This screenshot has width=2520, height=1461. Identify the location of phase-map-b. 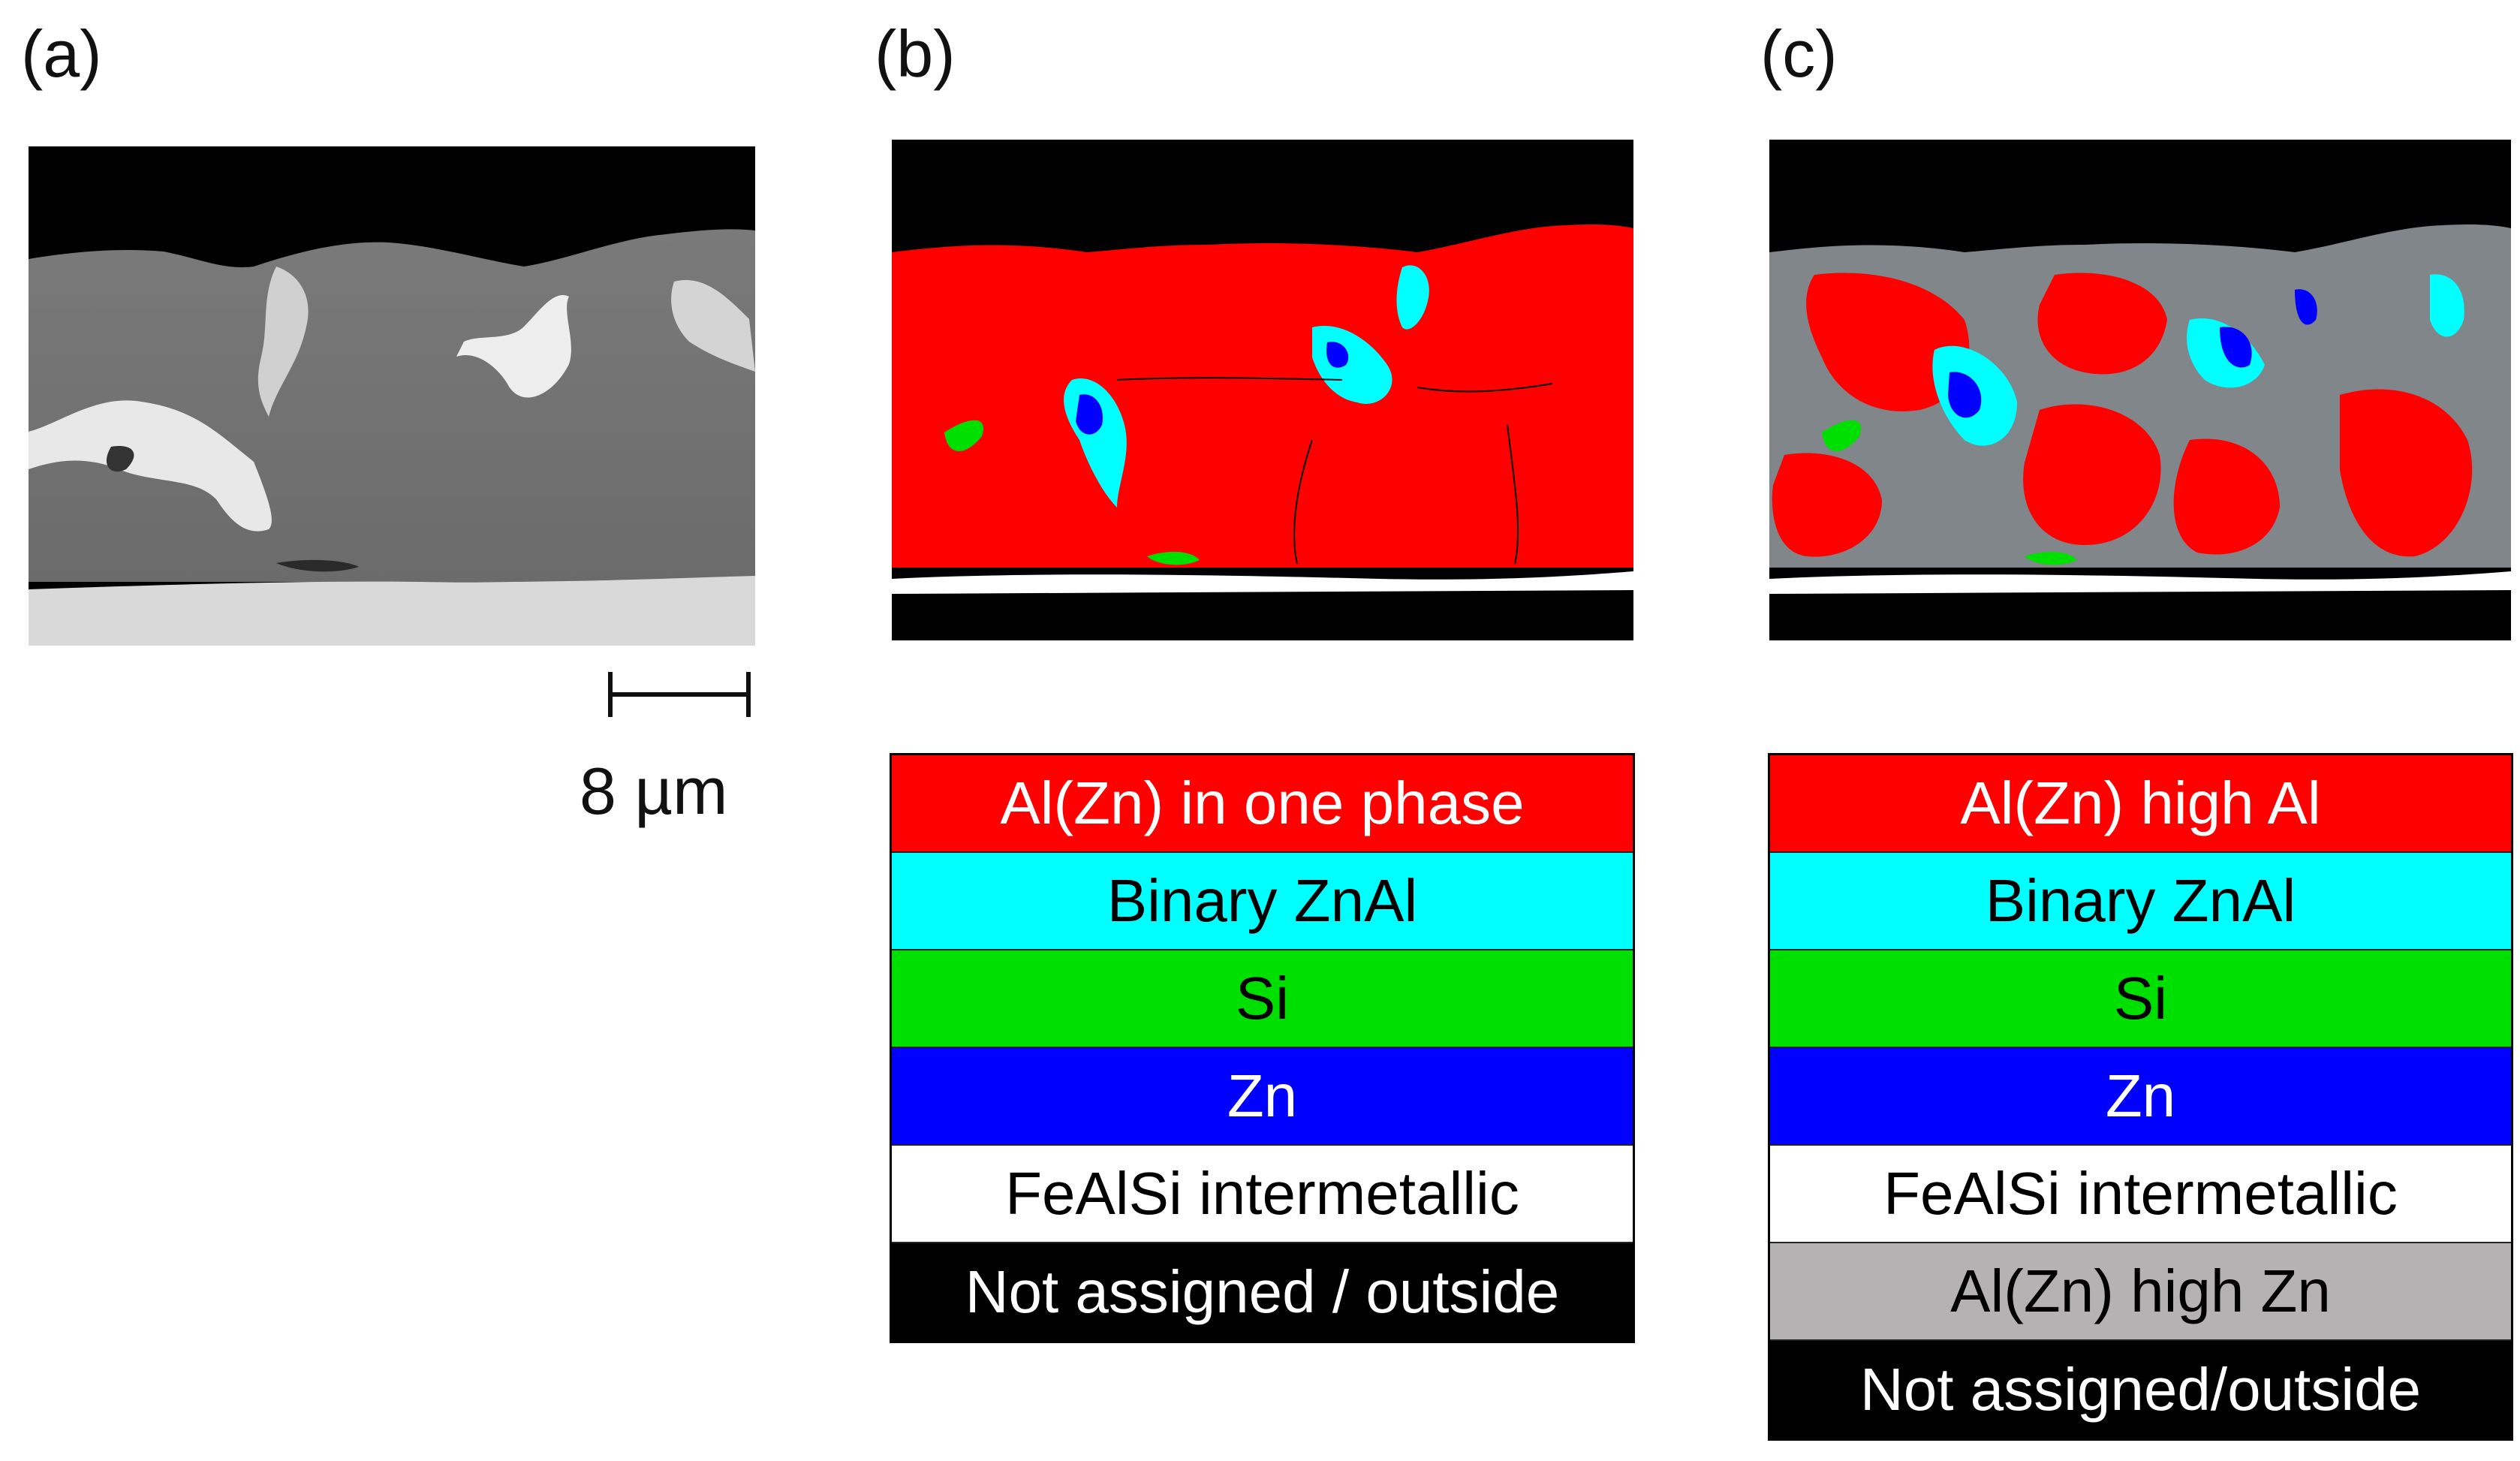
(1262, 390).